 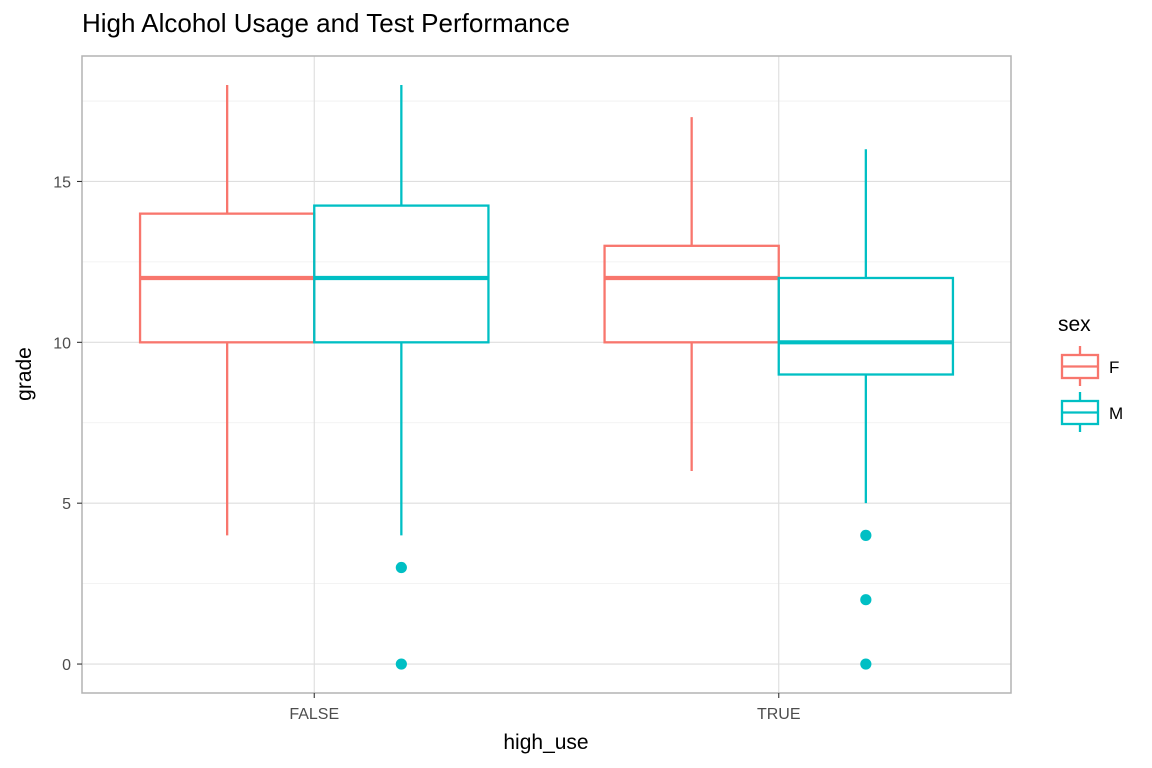 What do you see at coordinates (66, 504) in the screenshot?
I see `y-tick-label: 5` at bounding box center [66, 504].